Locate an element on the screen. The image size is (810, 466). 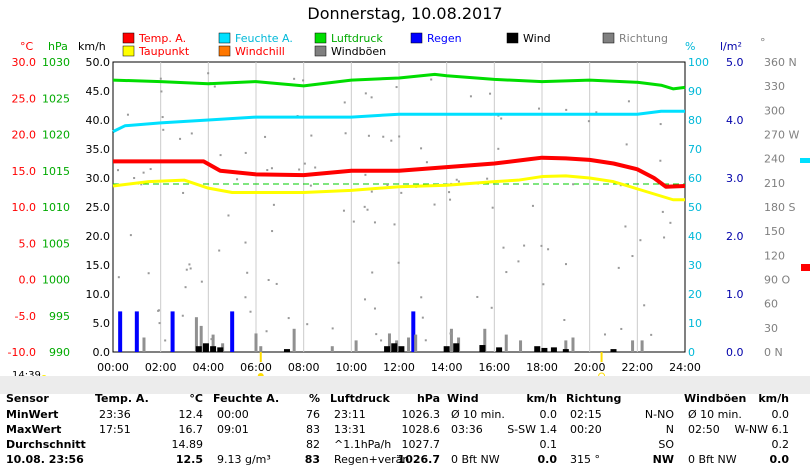
cell-time: 9.13 g/m³ is located at coordinates (244, 459).